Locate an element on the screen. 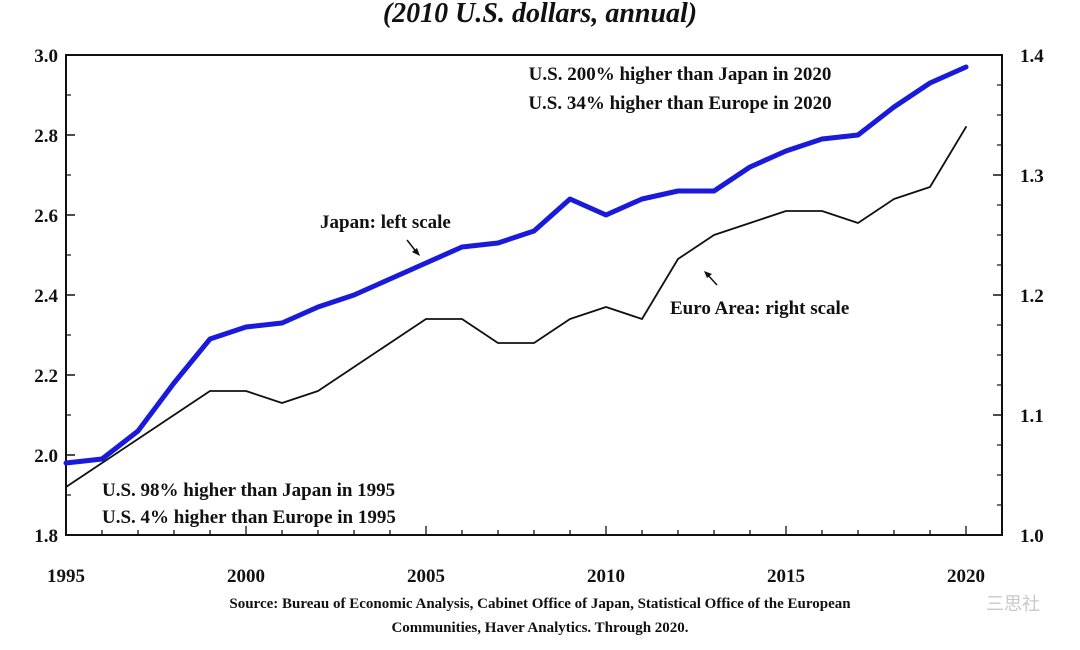 Image resolution: width=1080 pixels, height=650 pixels. right-axis-tick-label: 1.0 is located at coordinates (1032, 536).